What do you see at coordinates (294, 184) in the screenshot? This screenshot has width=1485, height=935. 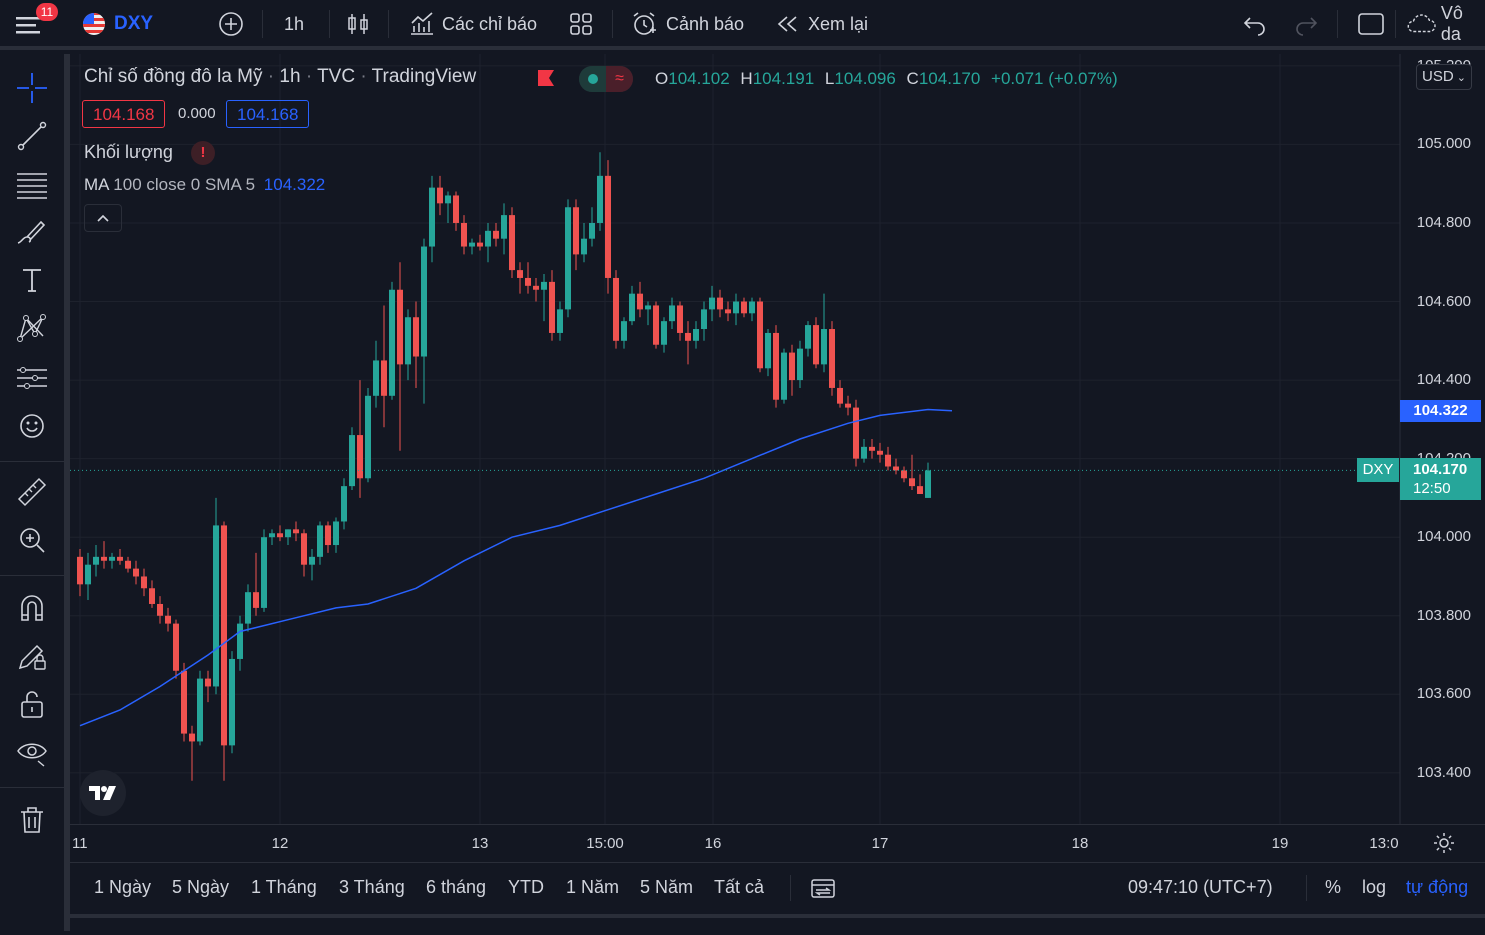 I see `ma-value: 104.322` at bounding box center [294, 184].